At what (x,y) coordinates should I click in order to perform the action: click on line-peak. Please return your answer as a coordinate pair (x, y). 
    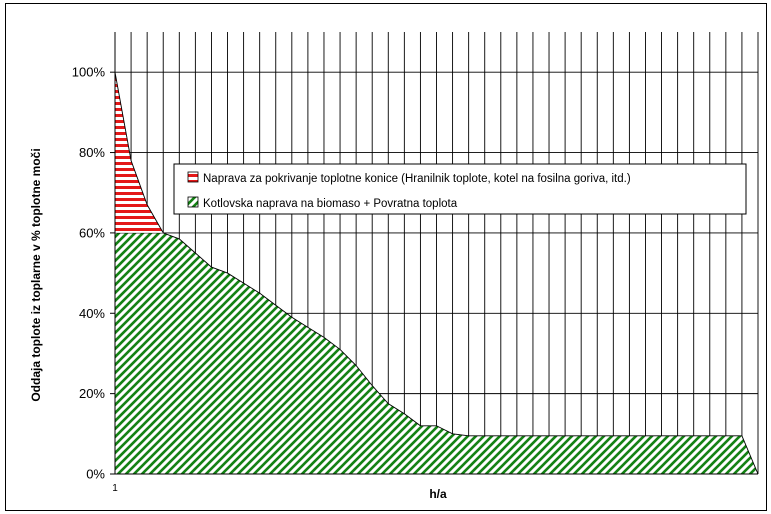
    Looking at the image, I should click on (139, 153).